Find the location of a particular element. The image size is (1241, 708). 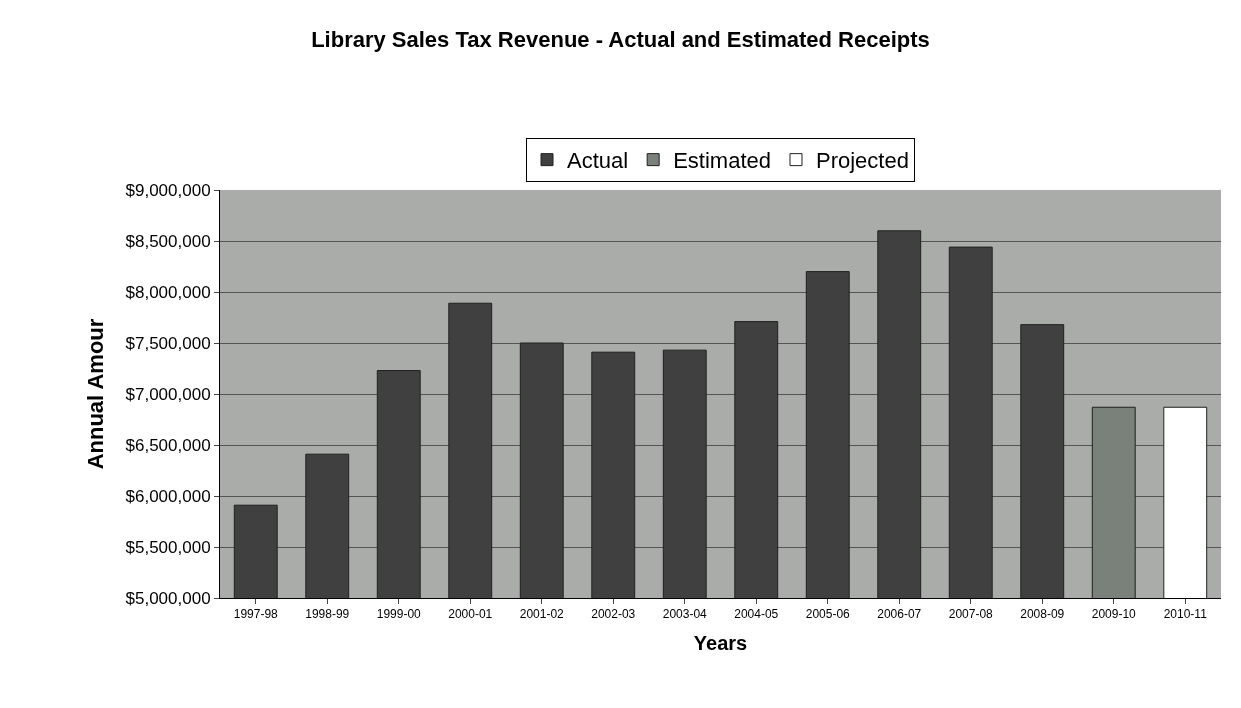

y-tick-label: $6,000,000 is located at coordinates (168, 496).